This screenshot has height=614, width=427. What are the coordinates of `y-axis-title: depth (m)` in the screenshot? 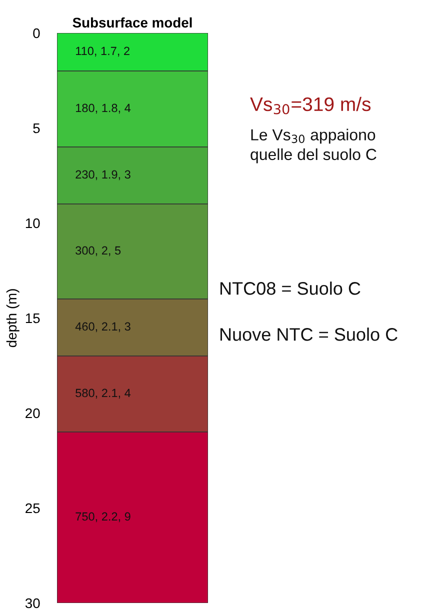 It's located at (13, 318).